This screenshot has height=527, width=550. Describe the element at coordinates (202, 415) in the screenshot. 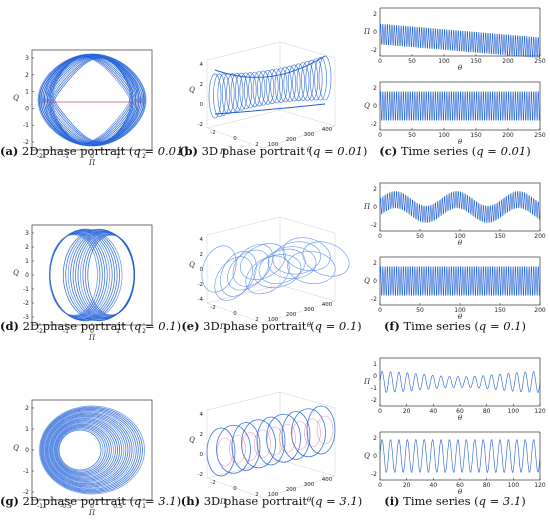

I see `z-tick-label: 4` at that location.